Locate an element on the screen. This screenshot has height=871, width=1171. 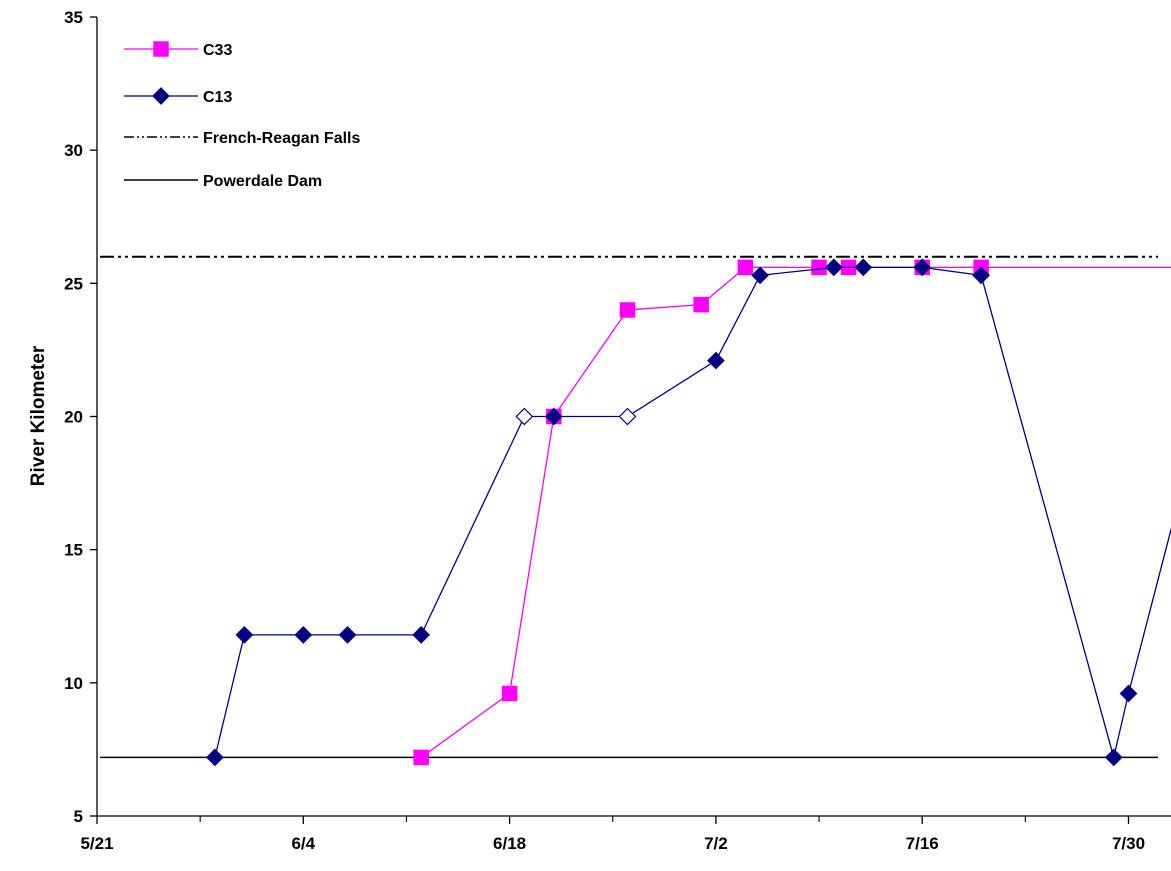
y-tick-label: 35 is located at coordinates (73, 17).